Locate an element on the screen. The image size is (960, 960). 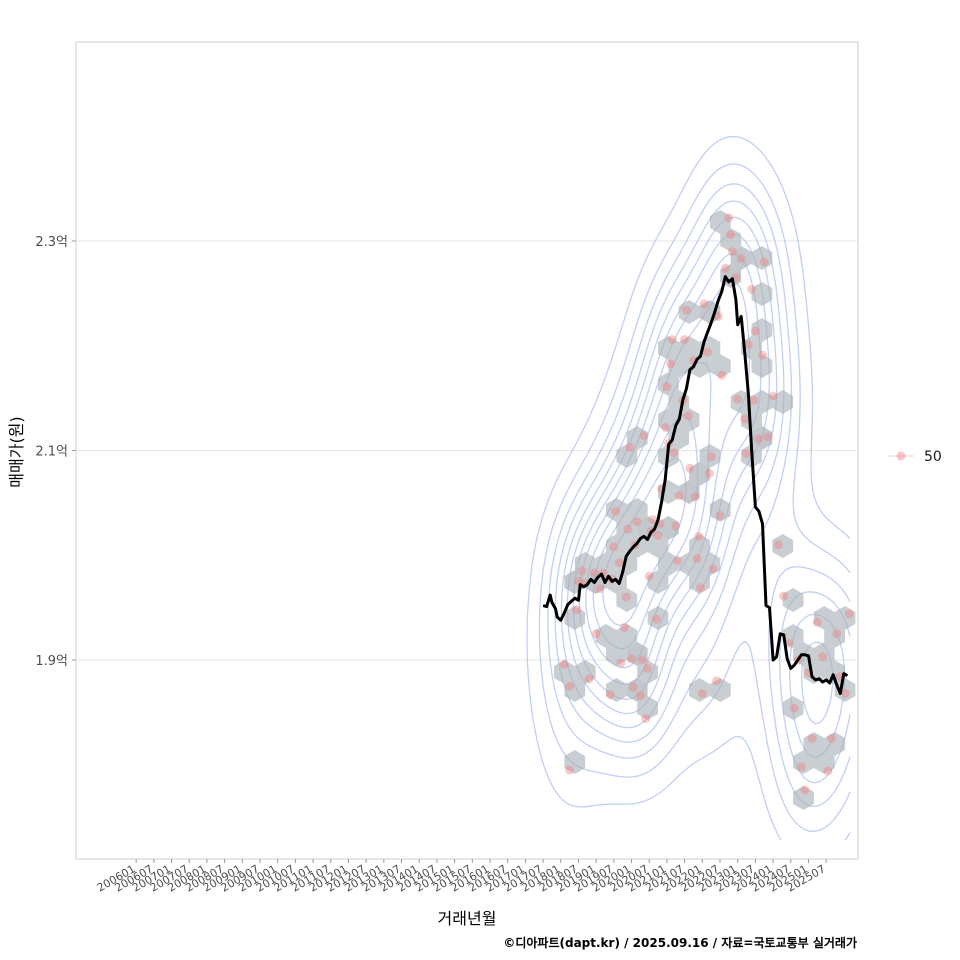
y-axis-ticks: 1.9억 2.1억 2.3억 is located at coordinates (55, 452).